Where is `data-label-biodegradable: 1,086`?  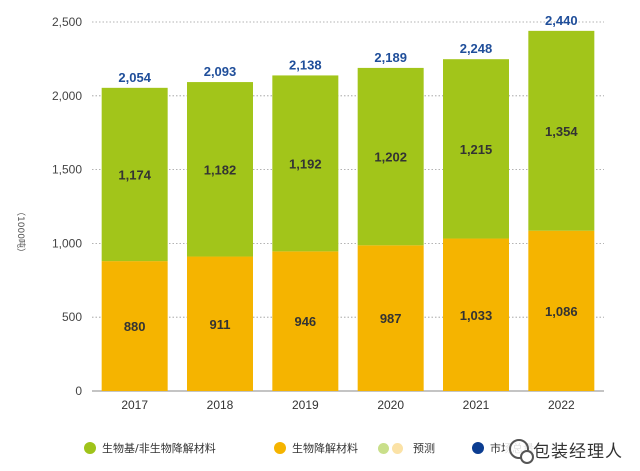
data-label-biodegradable: 1,086 is located at coordinates (561, 311).